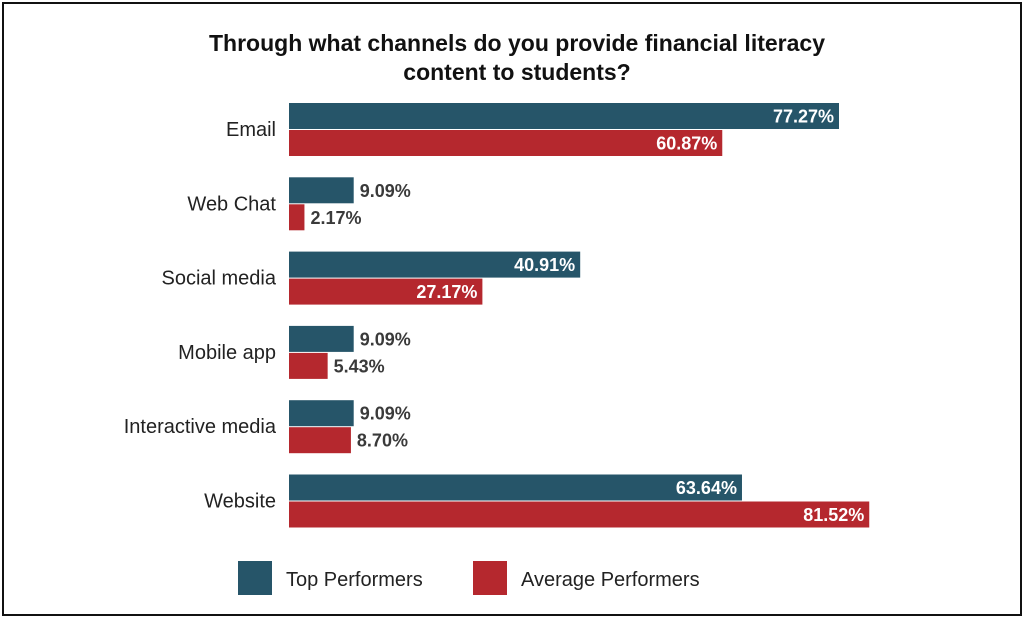 The image size is (1024, 618). Describe the element at coordinates (359, 366) in the screenshot. I see `data-label: 5.43%` at that location.